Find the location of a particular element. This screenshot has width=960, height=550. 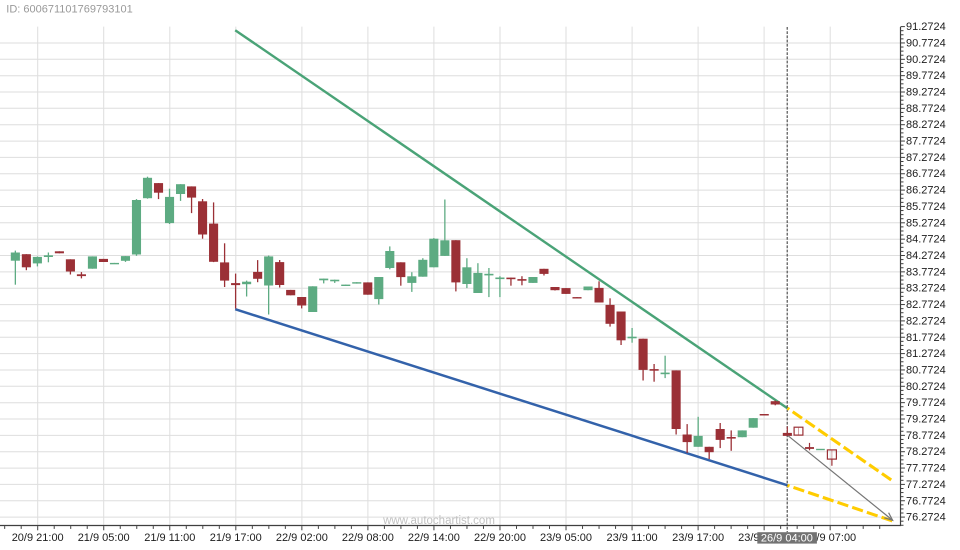

svg-text: 91.2724 is located at coordinates (926, 27).